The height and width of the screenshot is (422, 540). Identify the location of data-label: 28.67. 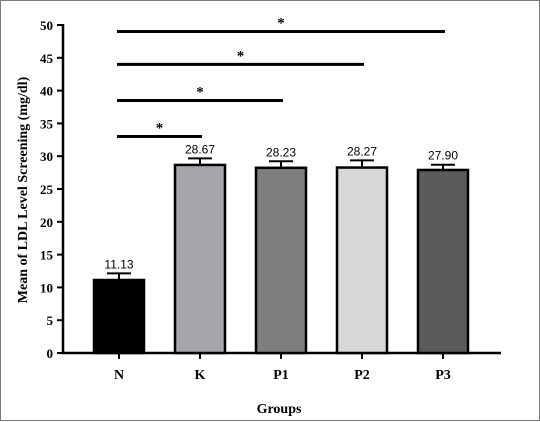
(200, 149).